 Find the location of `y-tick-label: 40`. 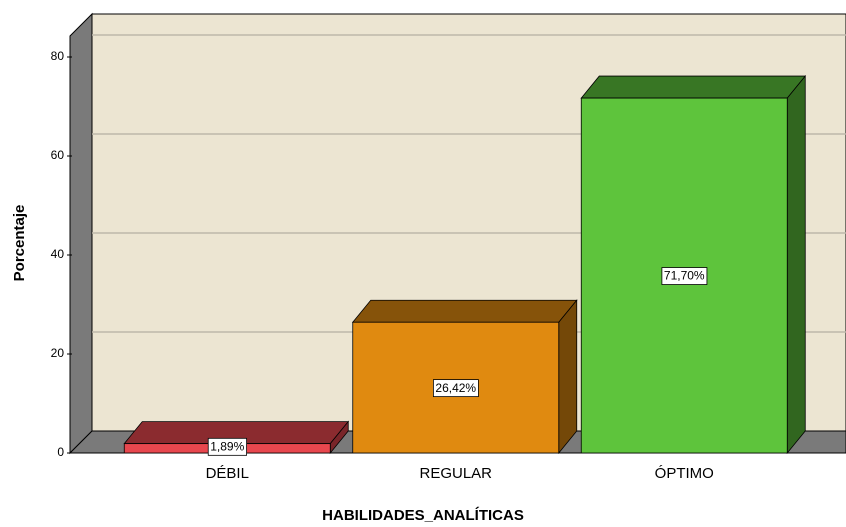

y-tick-label: 40 is located at coordinates (58, 254).